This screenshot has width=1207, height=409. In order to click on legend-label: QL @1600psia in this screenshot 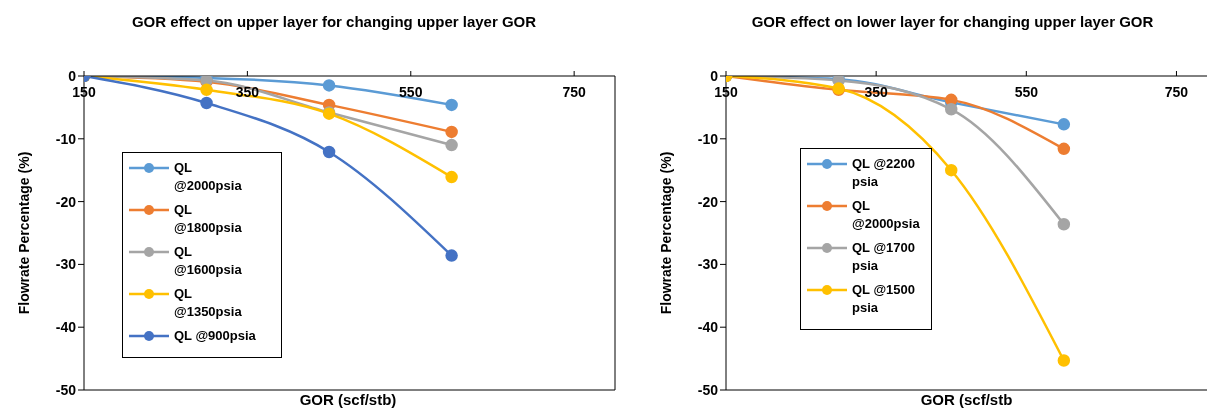, I will do `click(208, 261)`.